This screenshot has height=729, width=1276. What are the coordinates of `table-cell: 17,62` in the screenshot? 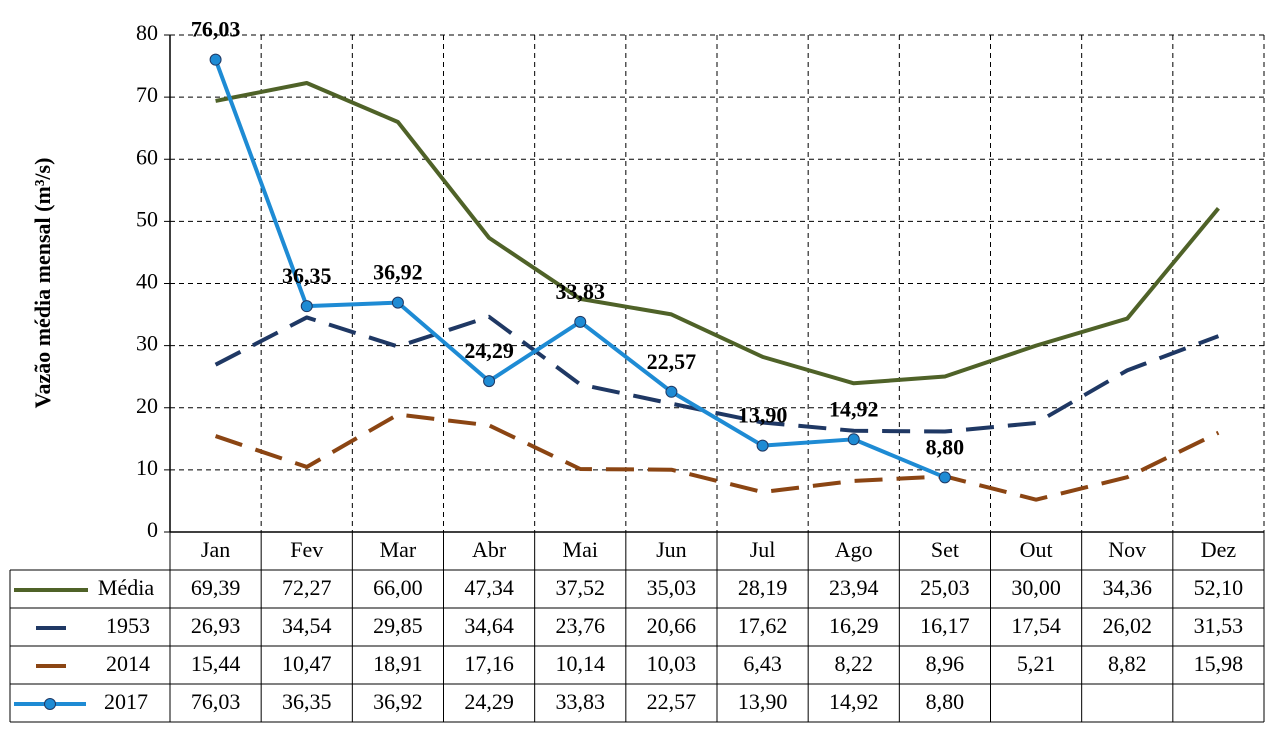 It's located at (763, 625).